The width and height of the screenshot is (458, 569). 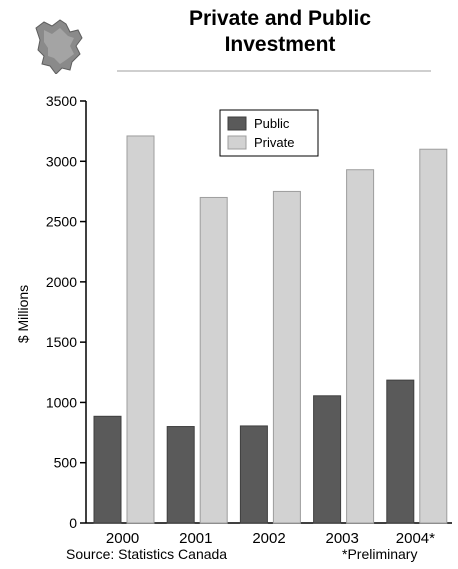 What do you see at coordinates (147, 554) in the screenshot?
I see `source-note: Source: Statistics Canada` at bounding box center [147, 554].